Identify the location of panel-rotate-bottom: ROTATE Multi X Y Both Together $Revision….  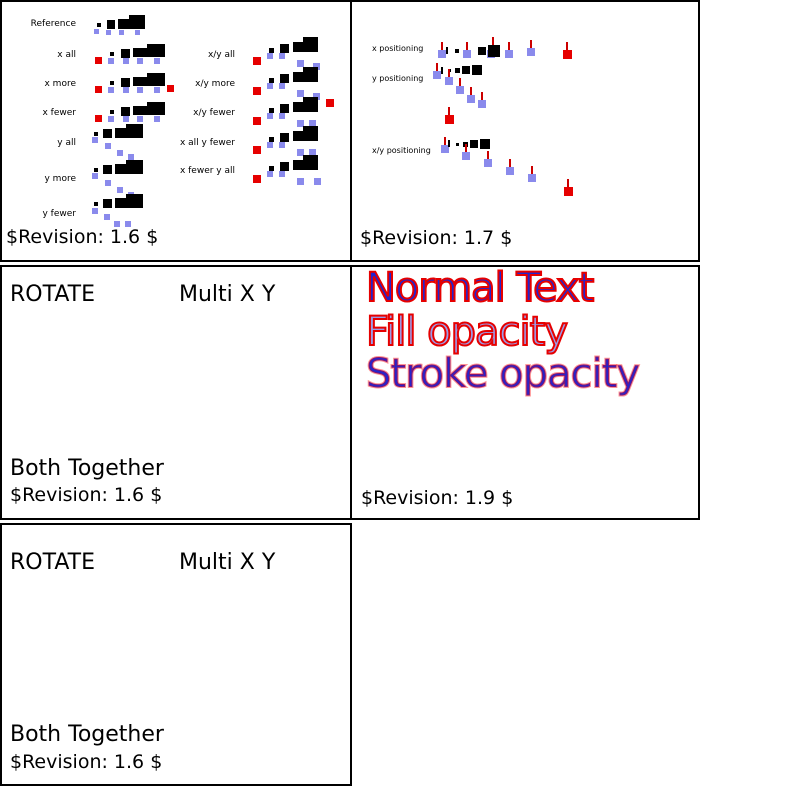
(176, 654).